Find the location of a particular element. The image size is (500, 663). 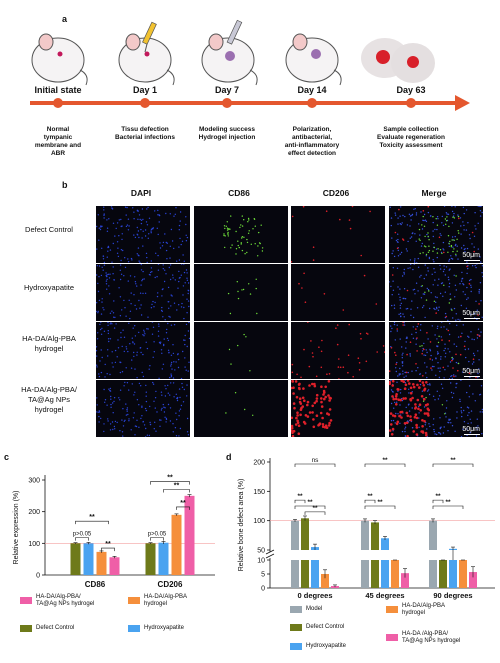

legend-label: HA-DA/Alg-PBA/ TA@Ag NPs hydrogel is located at coordinates (65, 601).